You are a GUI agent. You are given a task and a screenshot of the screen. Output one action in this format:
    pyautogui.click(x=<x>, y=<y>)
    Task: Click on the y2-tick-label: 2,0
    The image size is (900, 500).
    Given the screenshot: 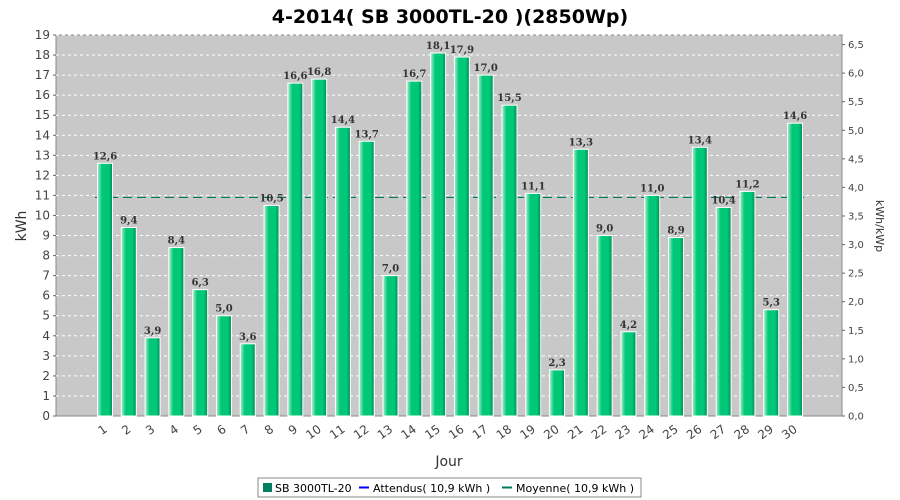 What is the action you would take?
    pyautogui.click(x=856, y=302)
    